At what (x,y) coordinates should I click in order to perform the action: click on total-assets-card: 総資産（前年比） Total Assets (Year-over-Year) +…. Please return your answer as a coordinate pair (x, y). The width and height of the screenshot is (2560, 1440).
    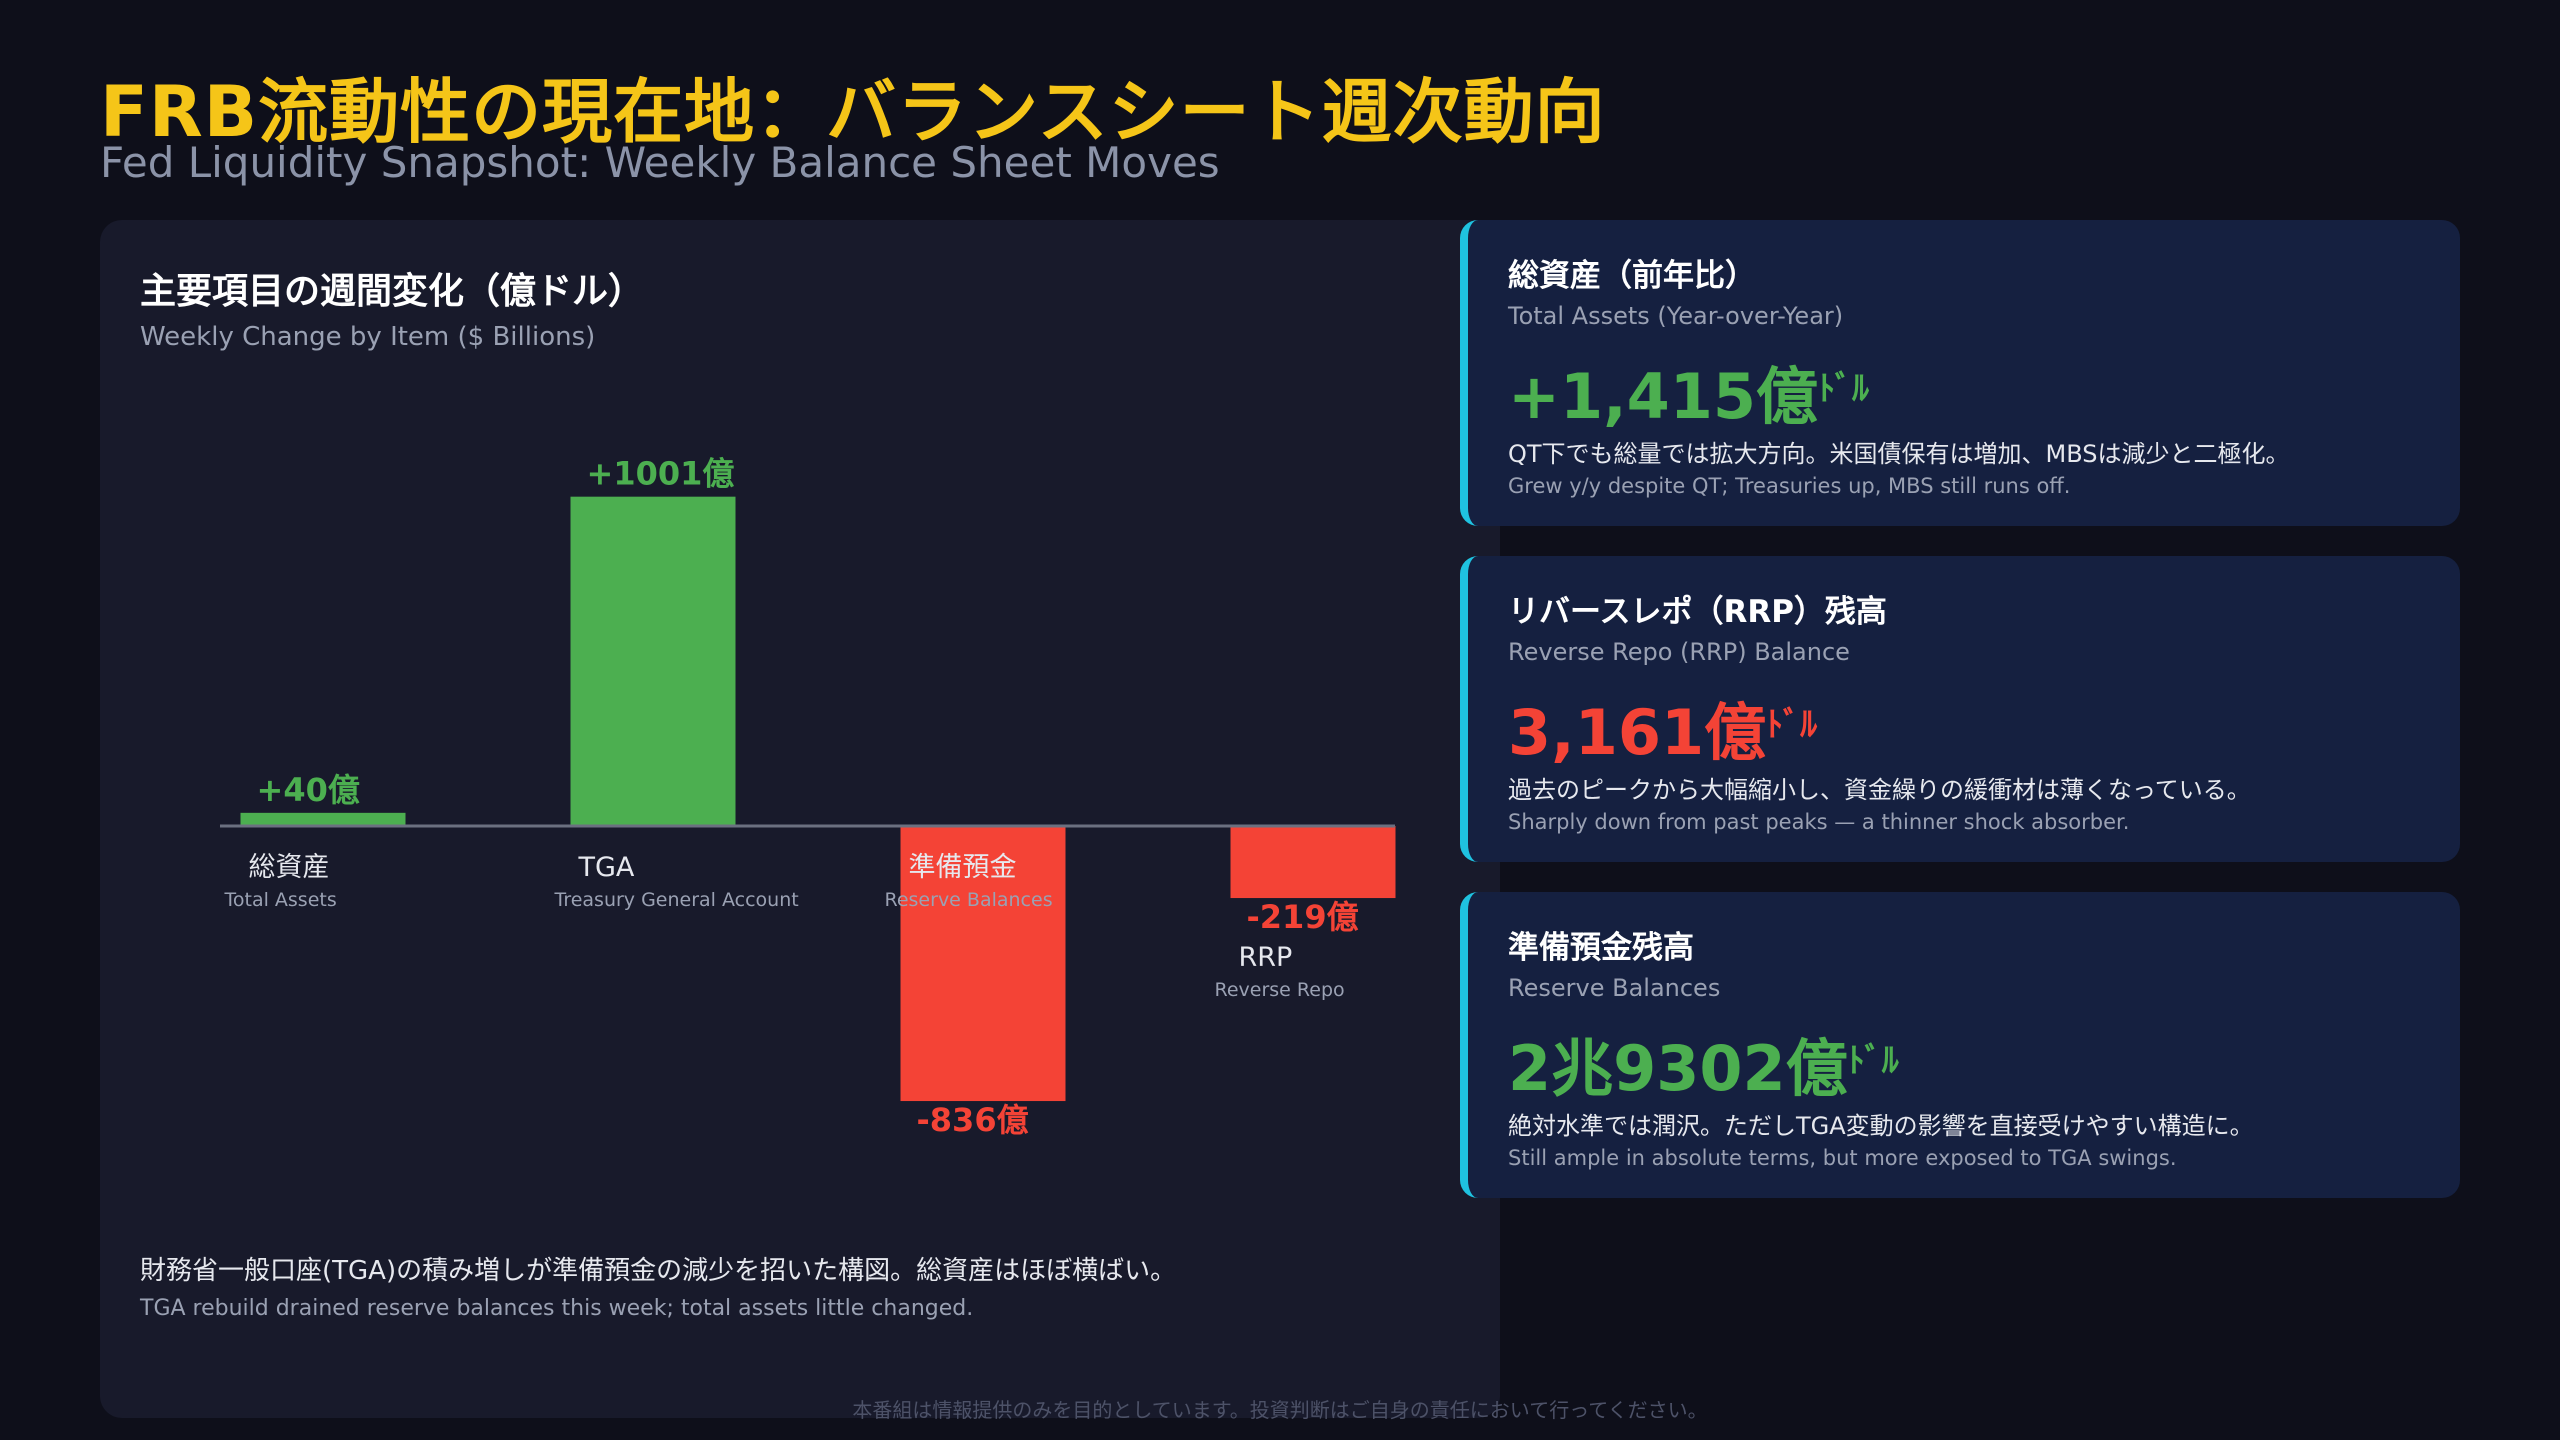
    Looking at the image, I should click on (1960, 373).